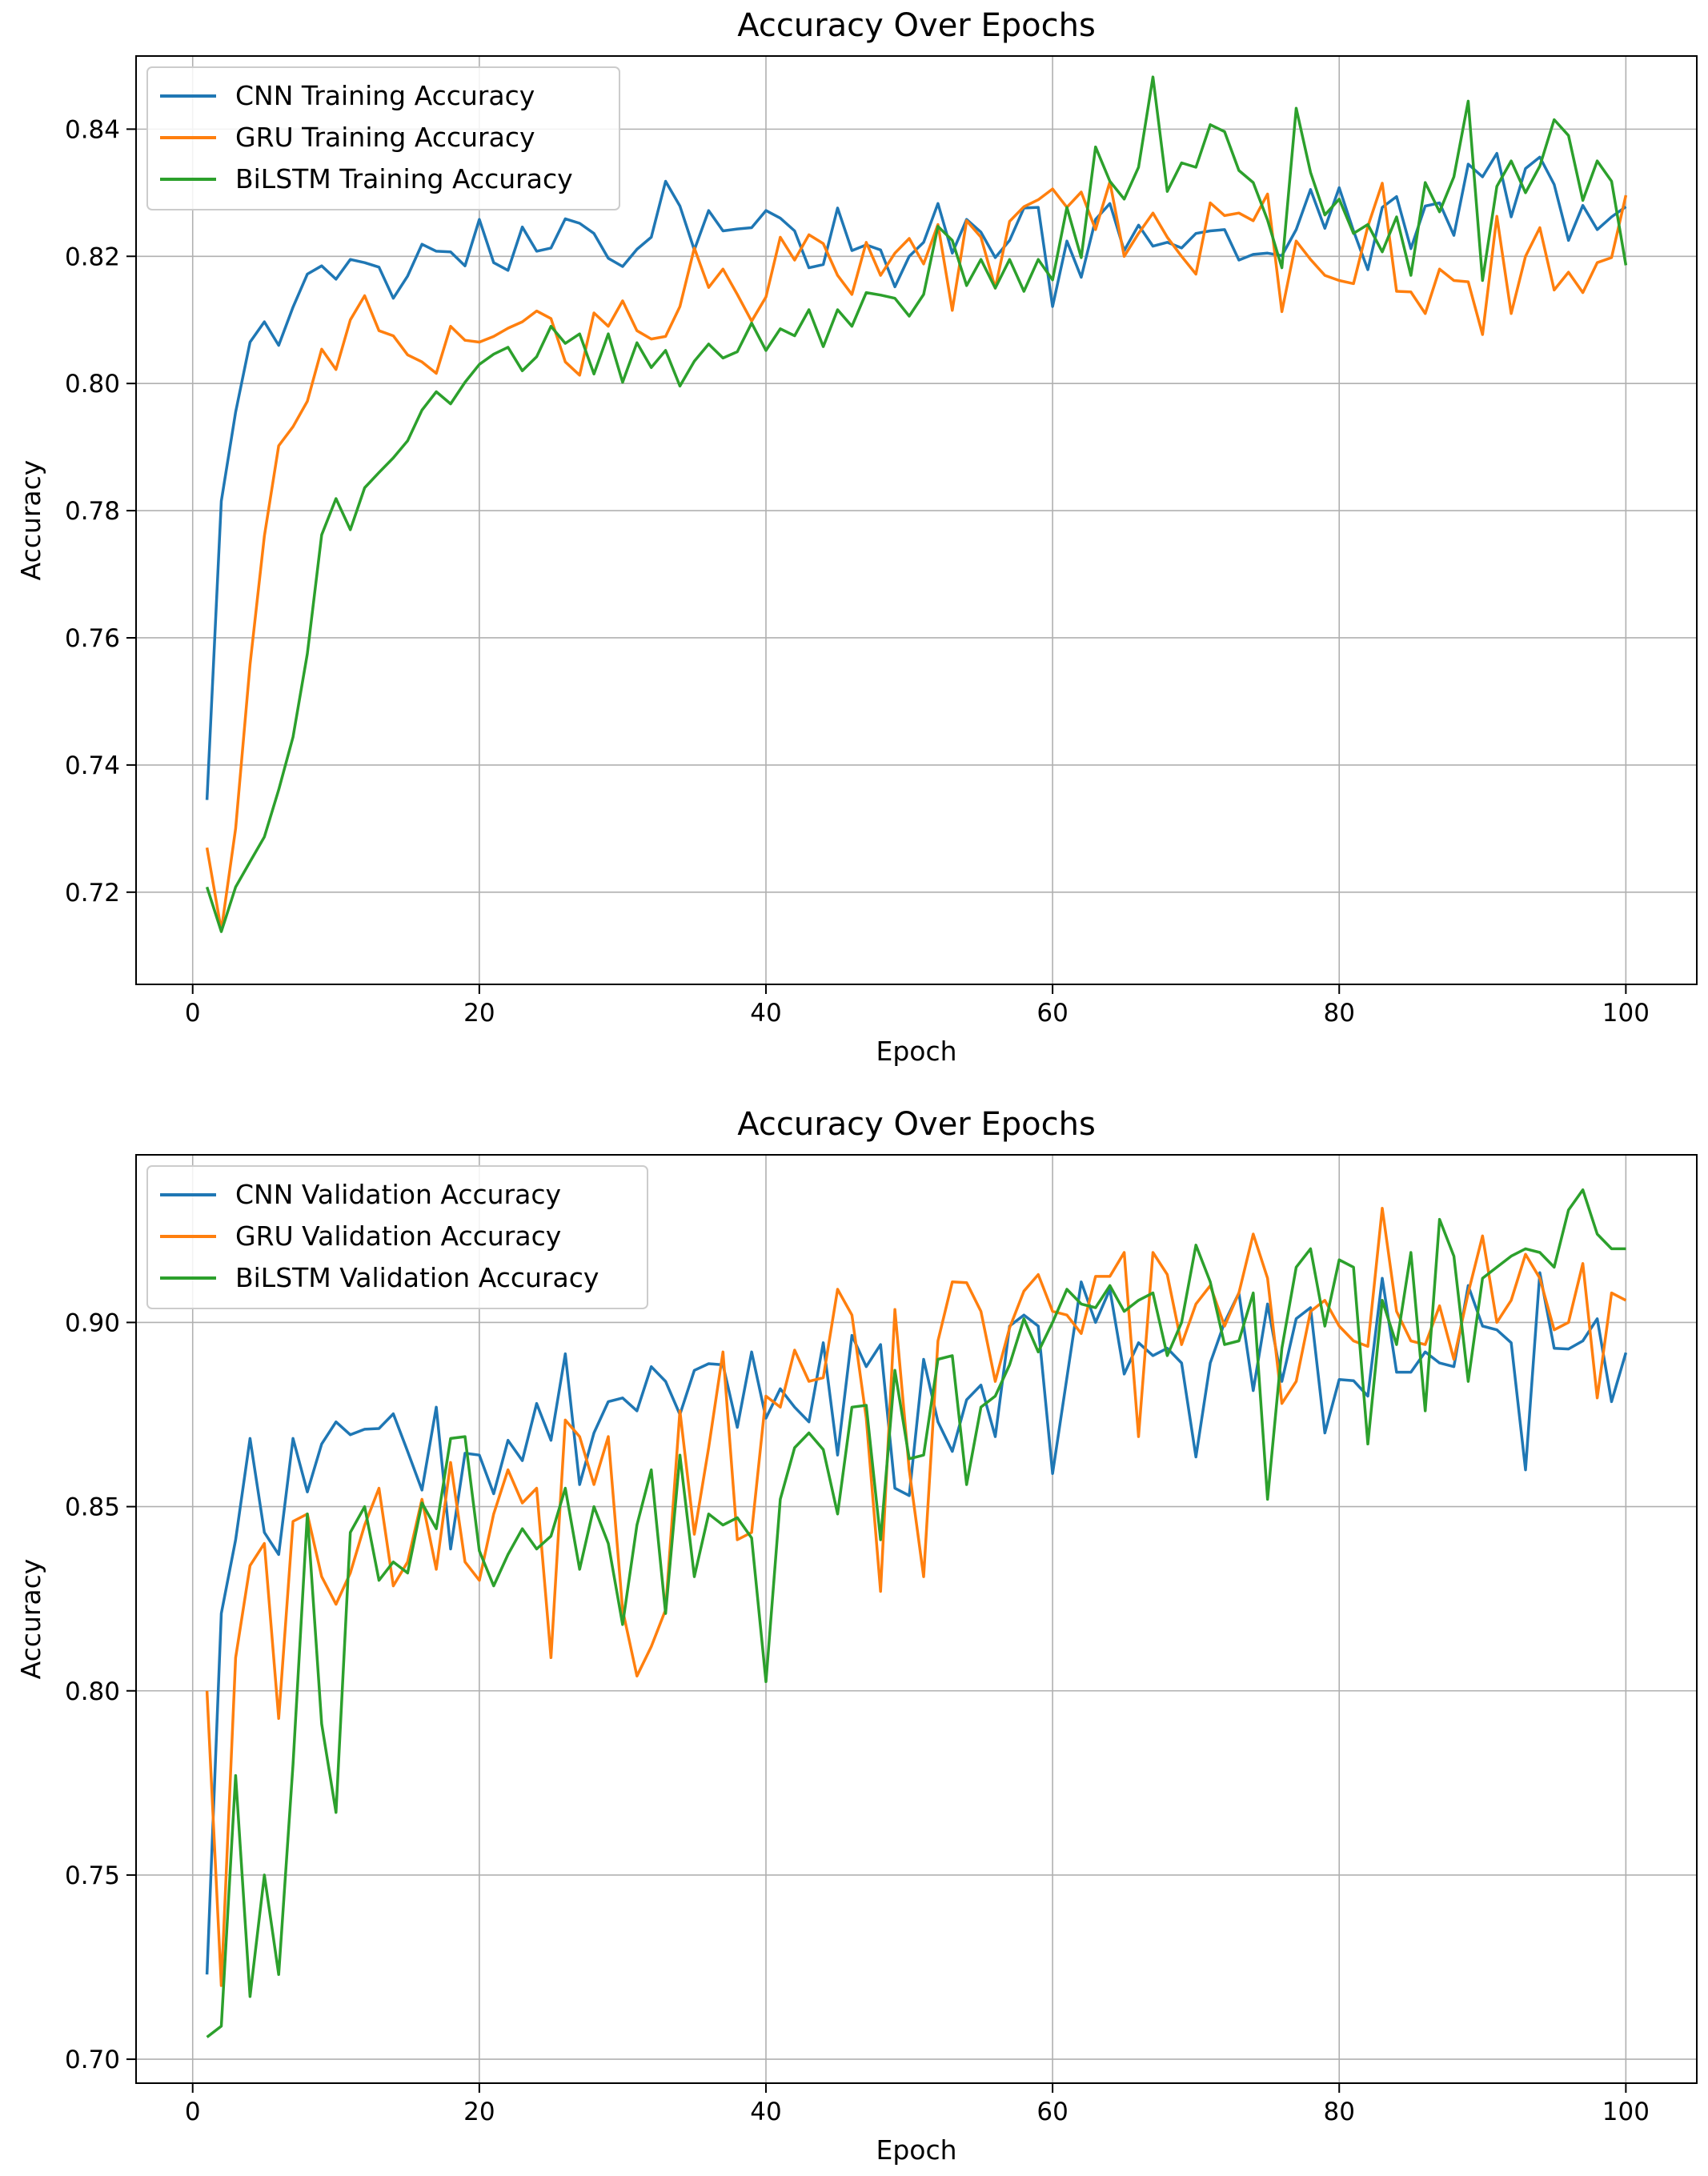  What do you see at coordinates (398, 1194) in the screenshot?
I see `legend-label: CNN Validation Accuracy` at bounding box center [398, 1194].